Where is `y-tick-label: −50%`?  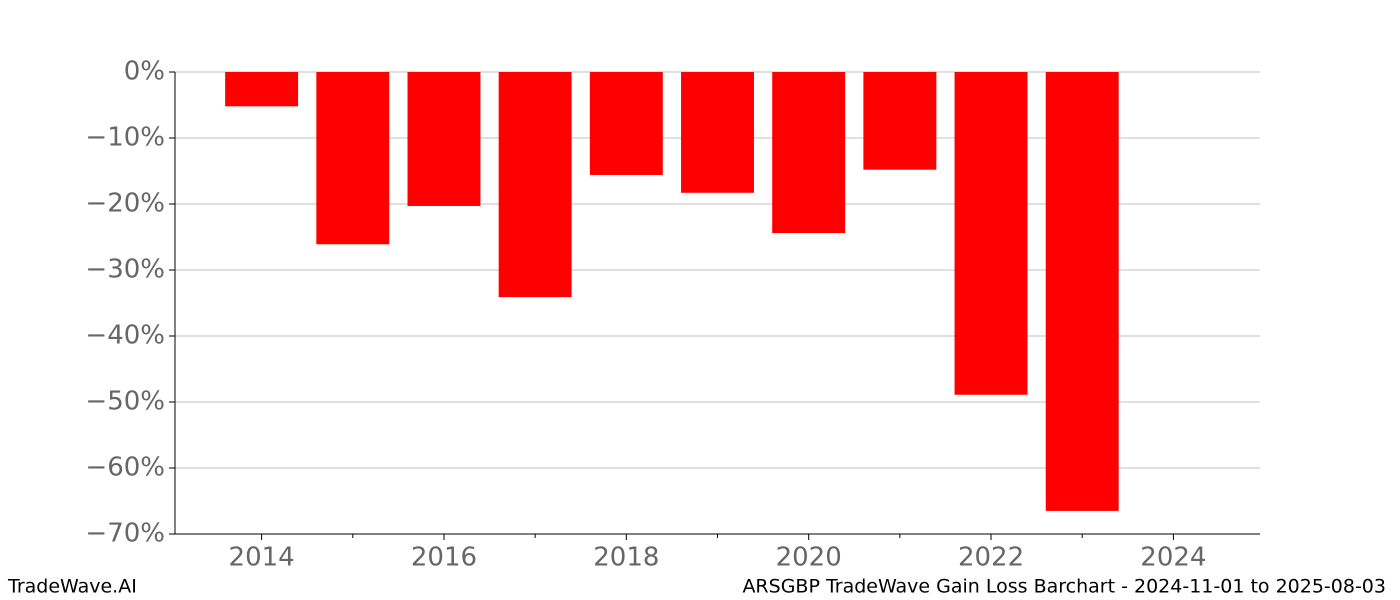 y-tick-label: −50% is located at coordinates (125, 402).